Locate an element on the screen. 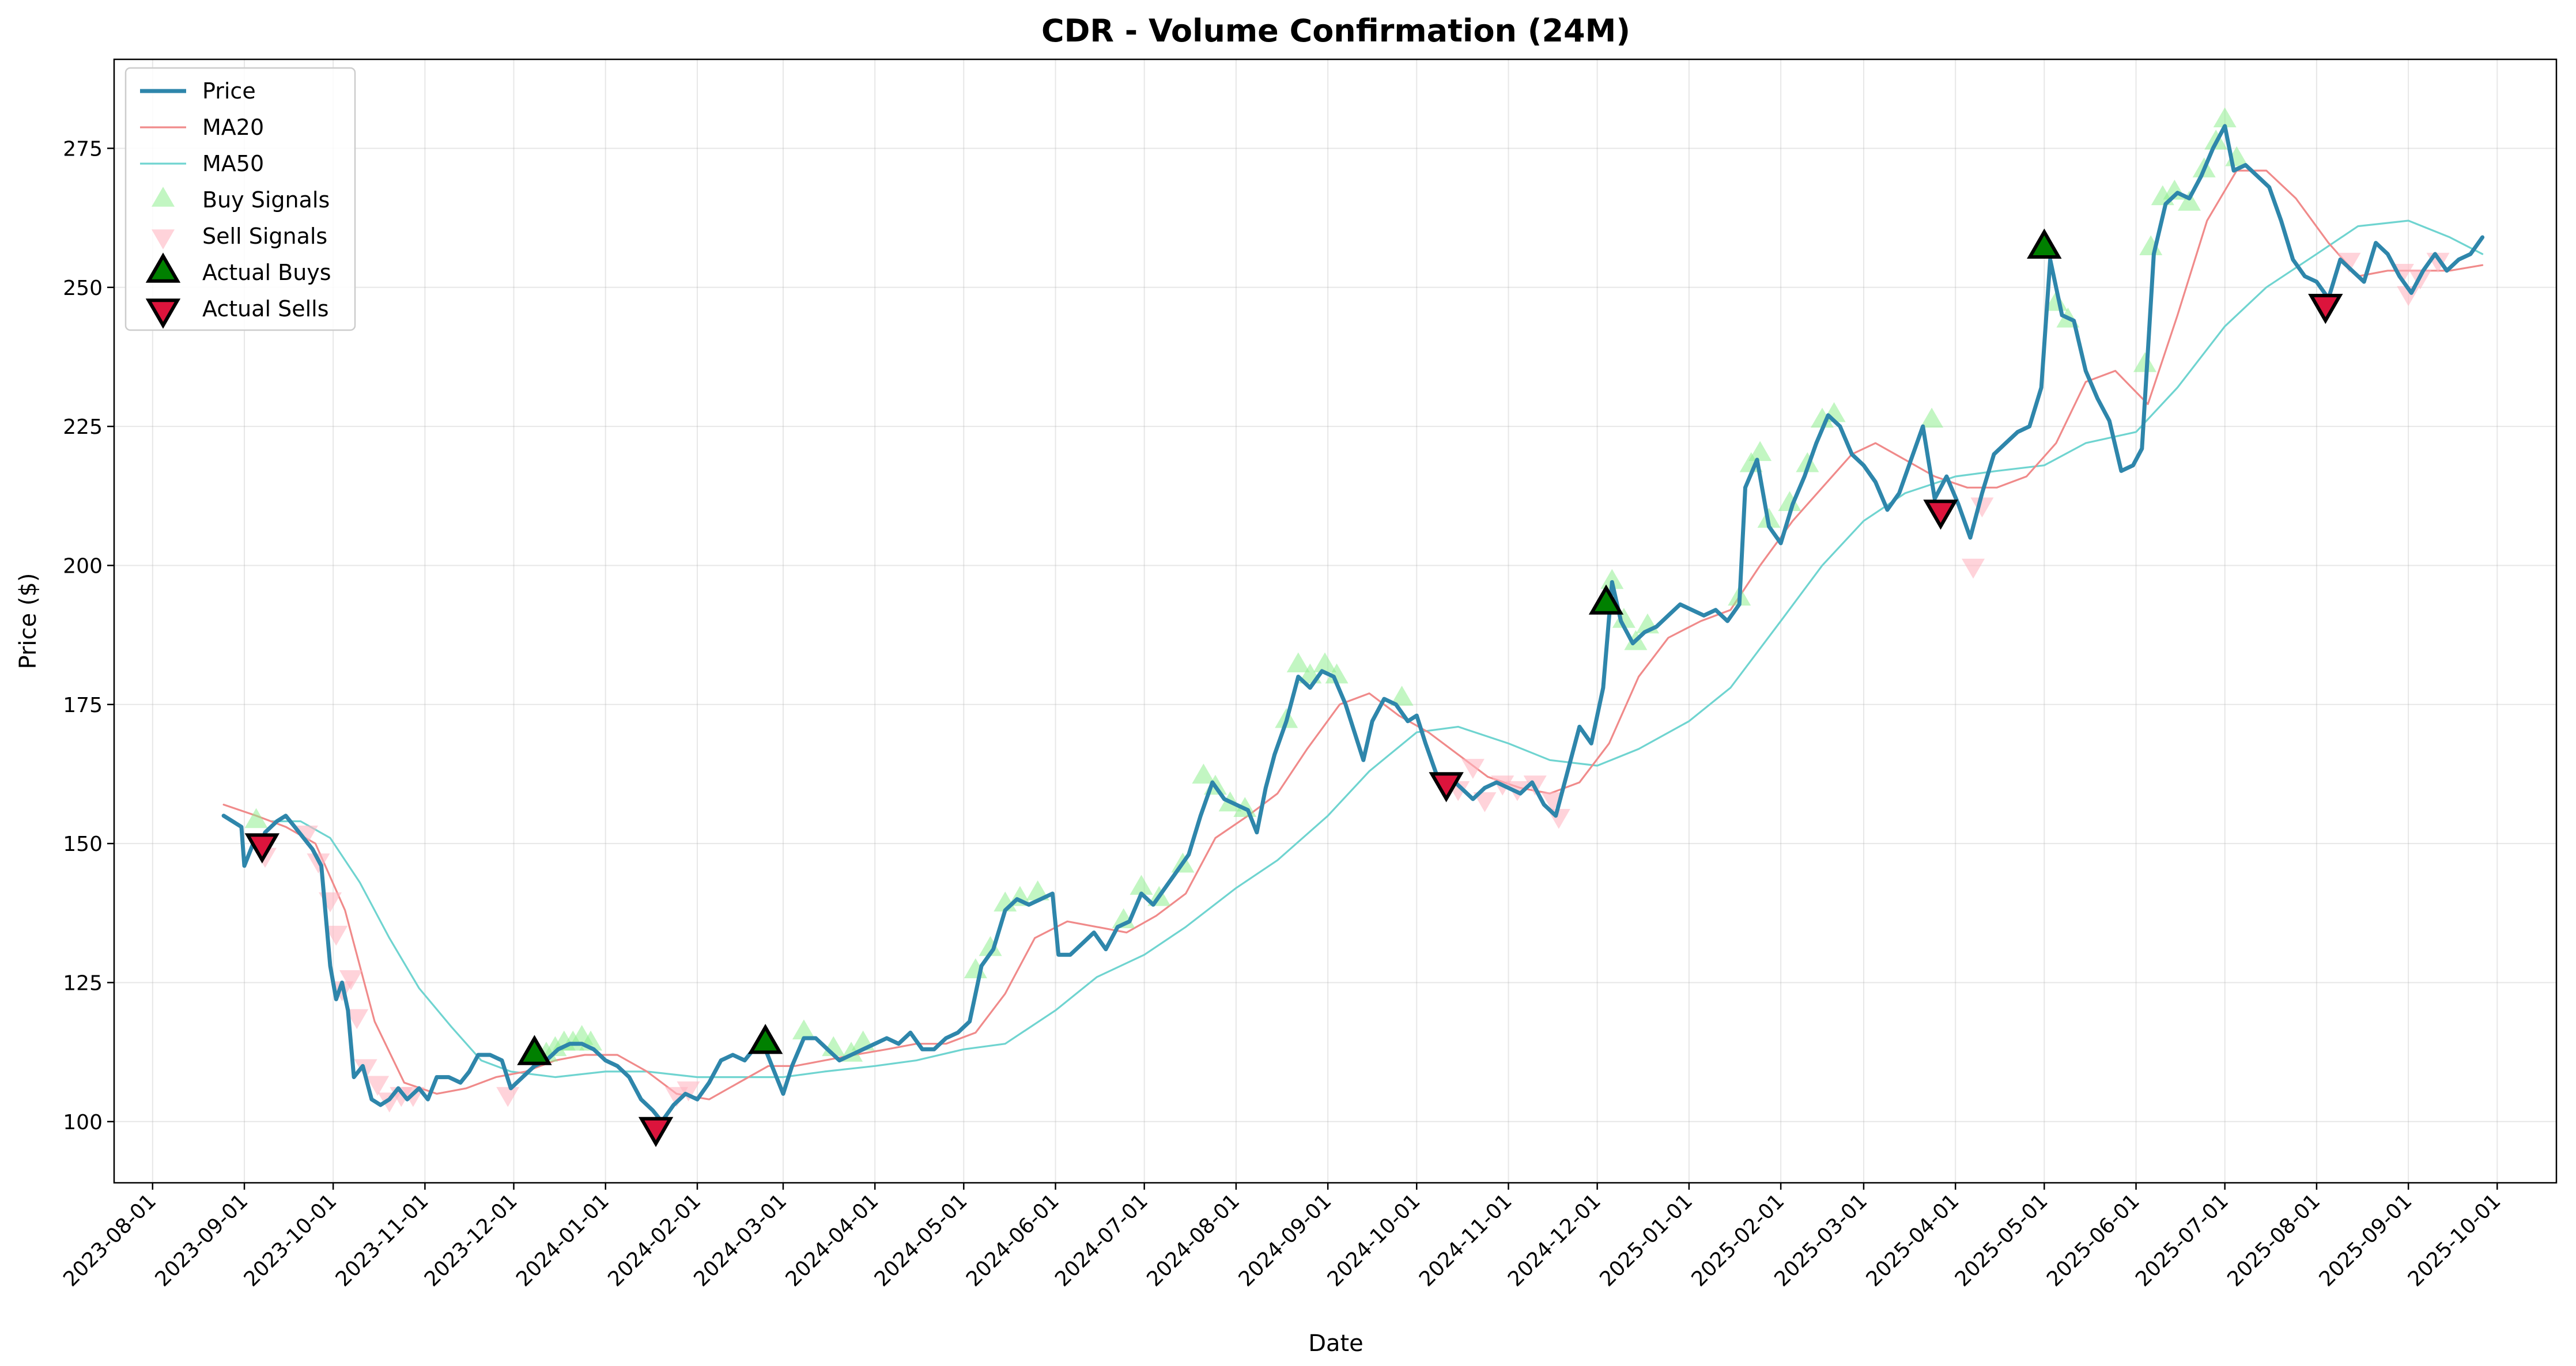 This screenshot has width=2576, height=1366. legend-label-price: Price is located at coordinates (229, 91).